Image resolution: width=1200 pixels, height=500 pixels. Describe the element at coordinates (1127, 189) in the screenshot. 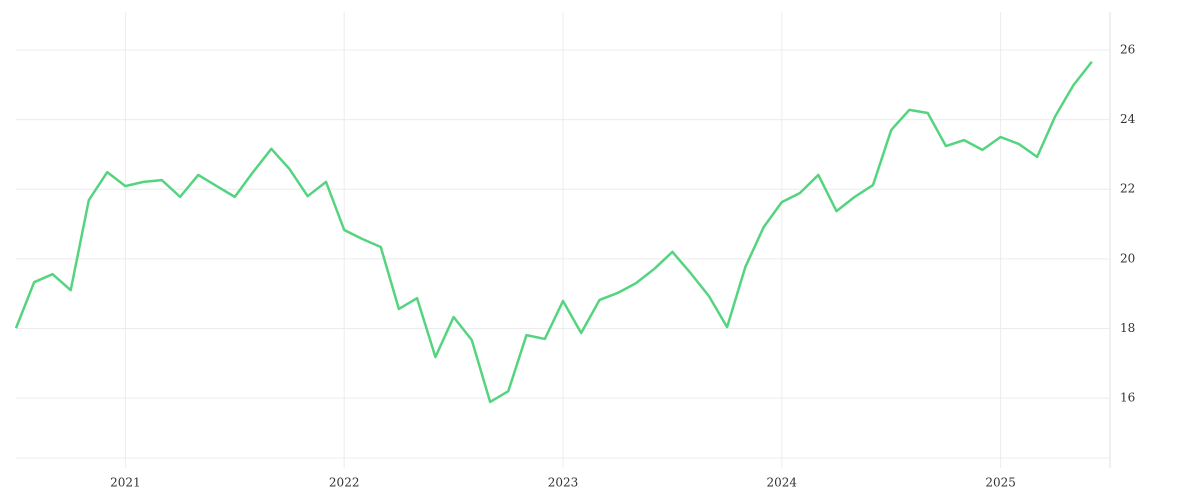

I see `y-tick-label: 22` at that location.